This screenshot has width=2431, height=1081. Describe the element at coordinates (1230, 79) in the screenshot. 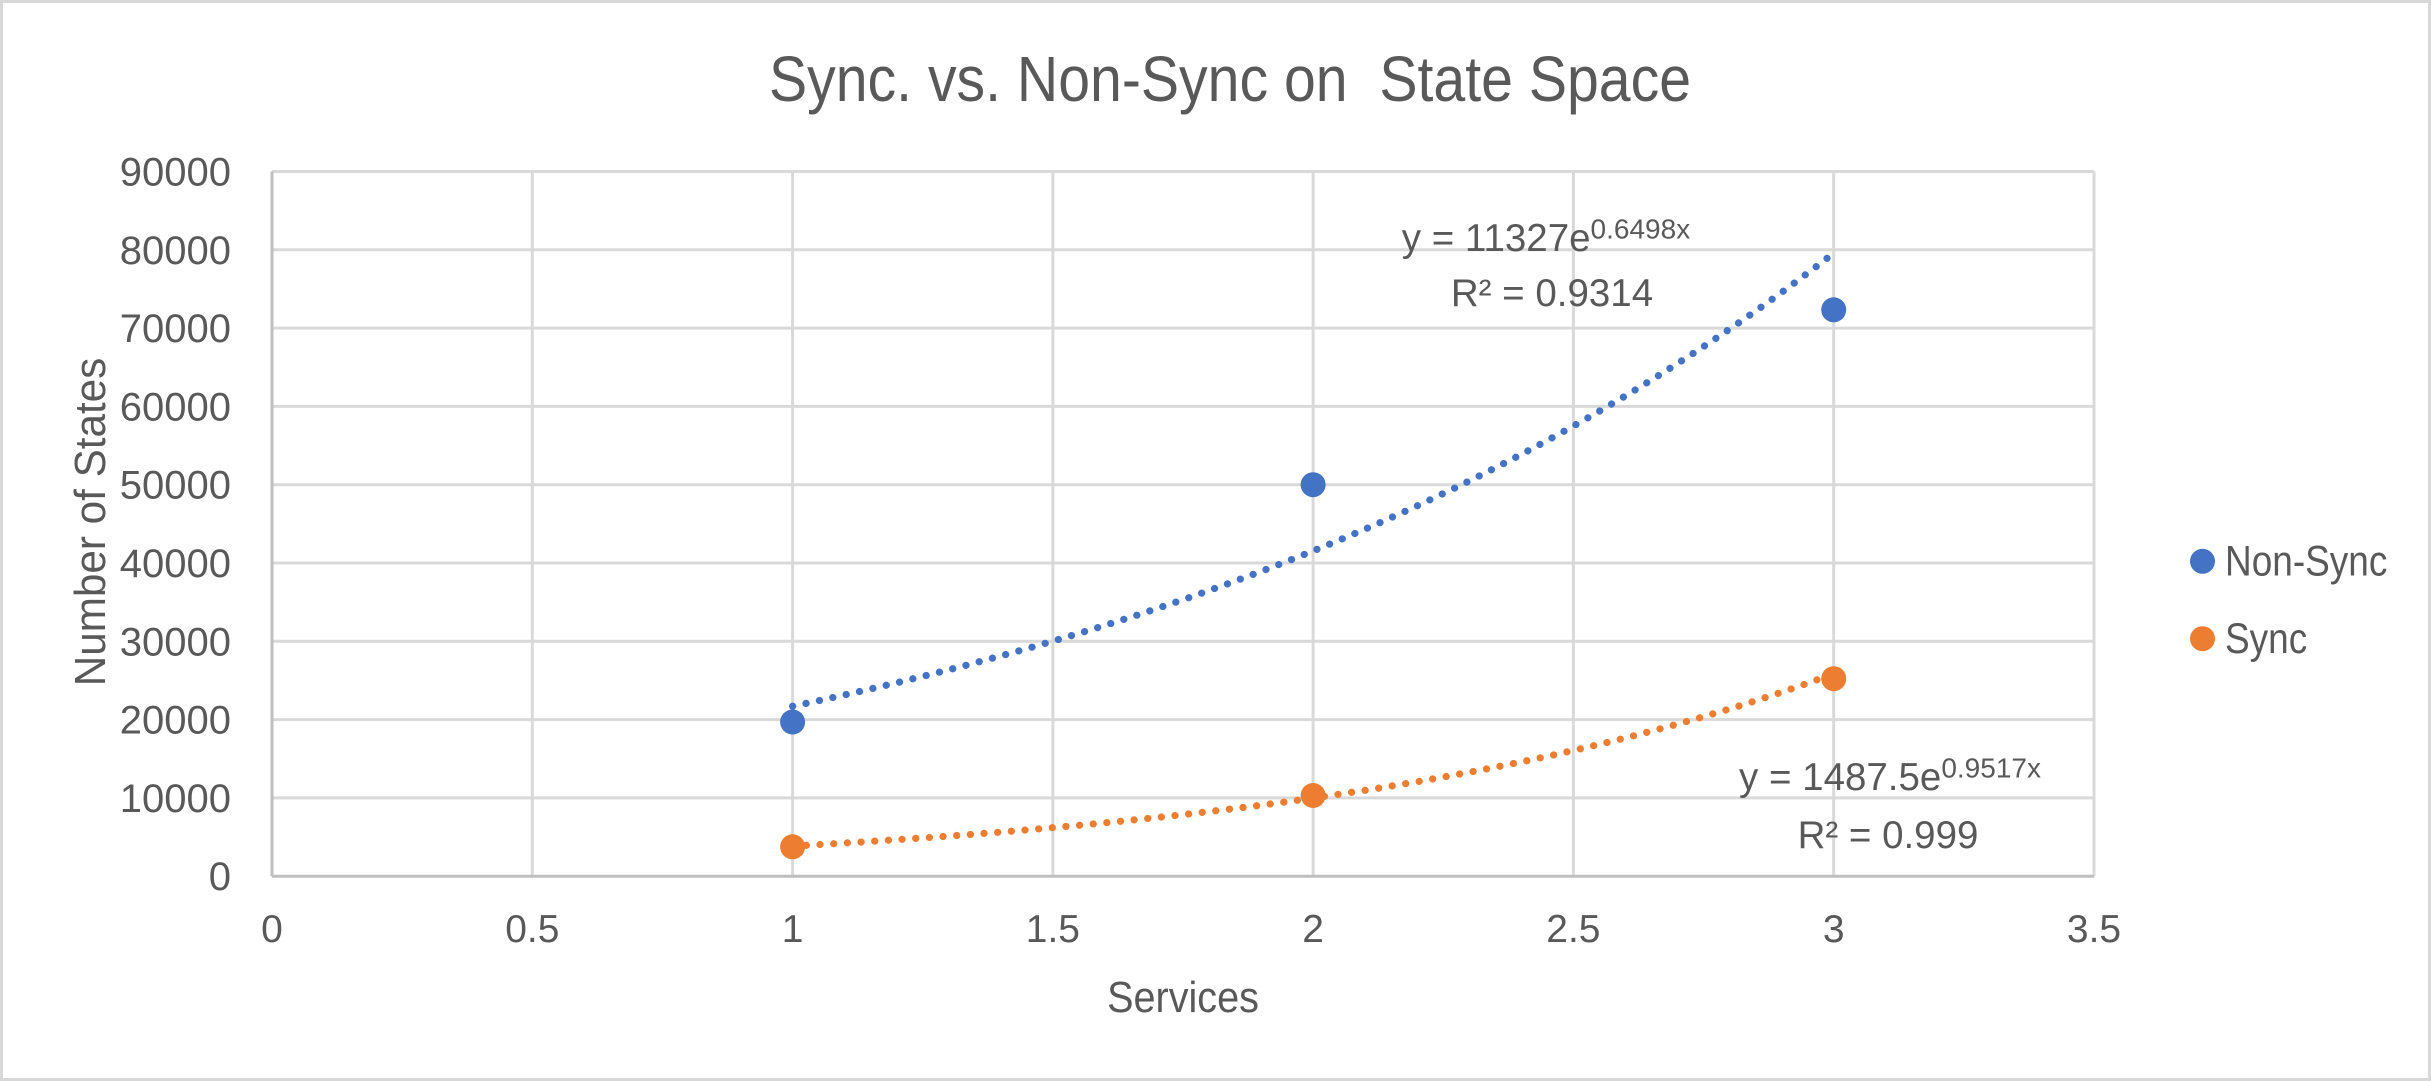

I see `svg-text:Sync. vs. Non-Sync on State S: Sync. vs. Non-Sync on State Space` at that location.